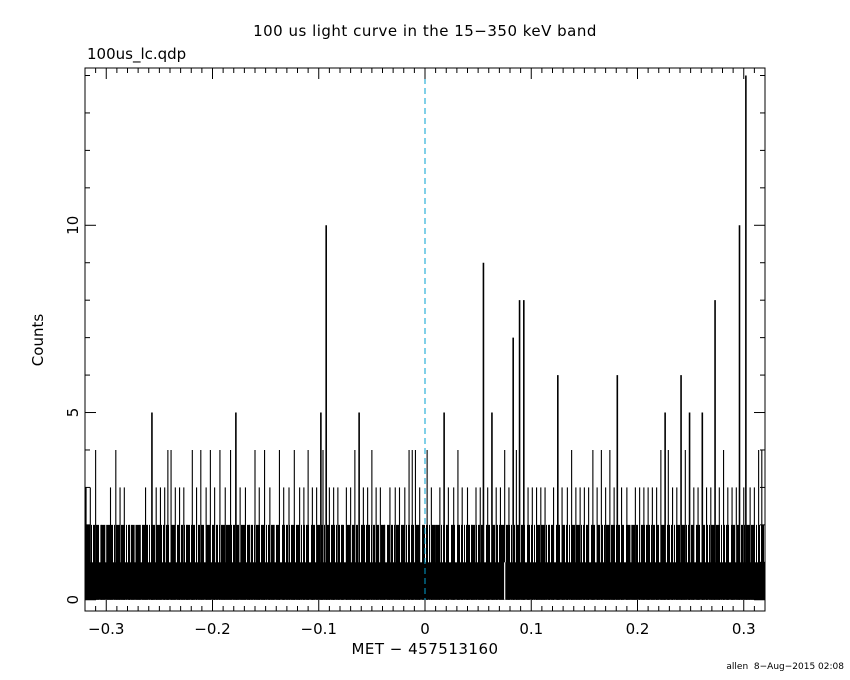  Describe the element at coordinates (744, 629) in the screenshot. I see `x-tick-label: 0.3` at that location.